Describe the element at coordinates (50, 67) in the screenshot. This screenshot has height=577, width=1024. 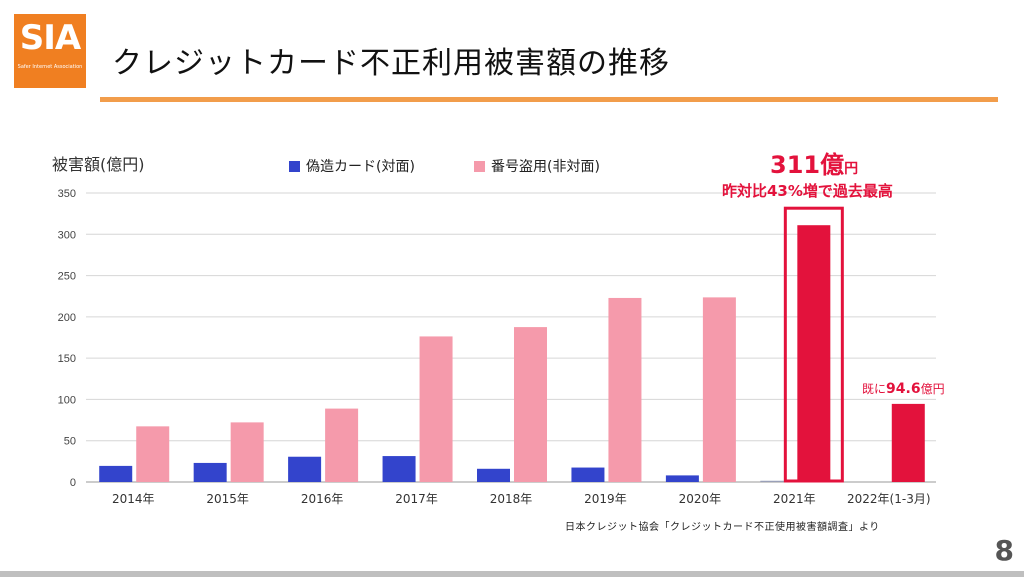
I see `logo-subtext: Safer Internet Association` at that location.